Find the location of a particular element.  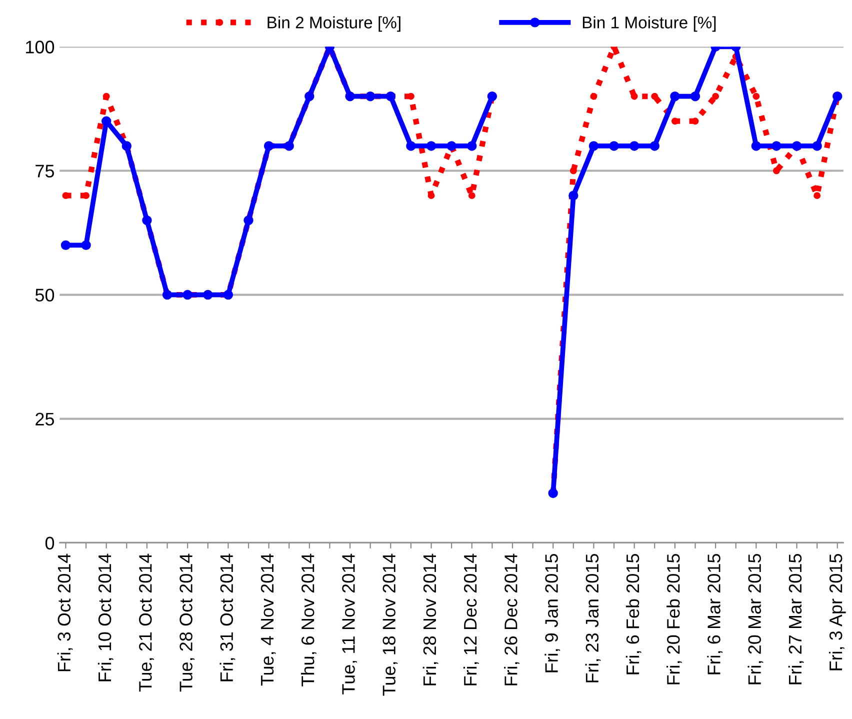

x-tick-label: Fri, 27 Mar 2015 is located at coordinates (796, 619).